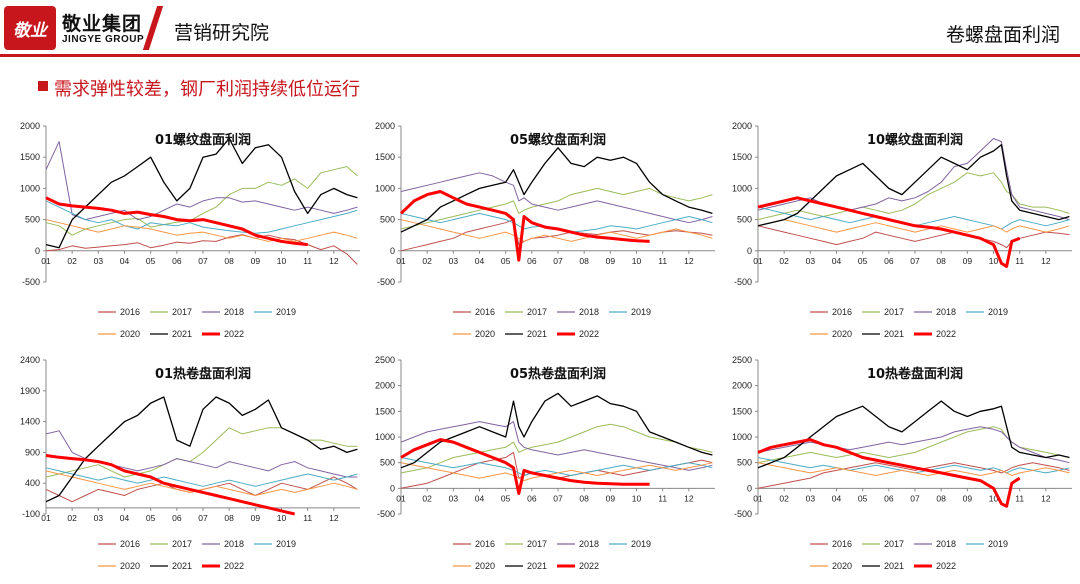 The height and width of the screenshot is (584, 1080). What do you see at coordinates (286, 544) in the screenshot?
I see `legend-label-2019: 2019` at bounding box center [286, 544].